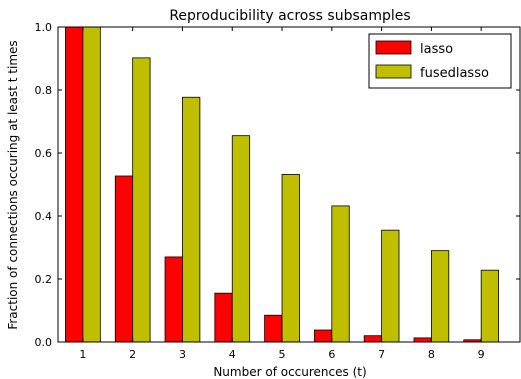  What do you see at coordinates (44, 153) in the screenshot?
I see `y-tick-label-0.6: 0.6` at bounding box center [44, 153].